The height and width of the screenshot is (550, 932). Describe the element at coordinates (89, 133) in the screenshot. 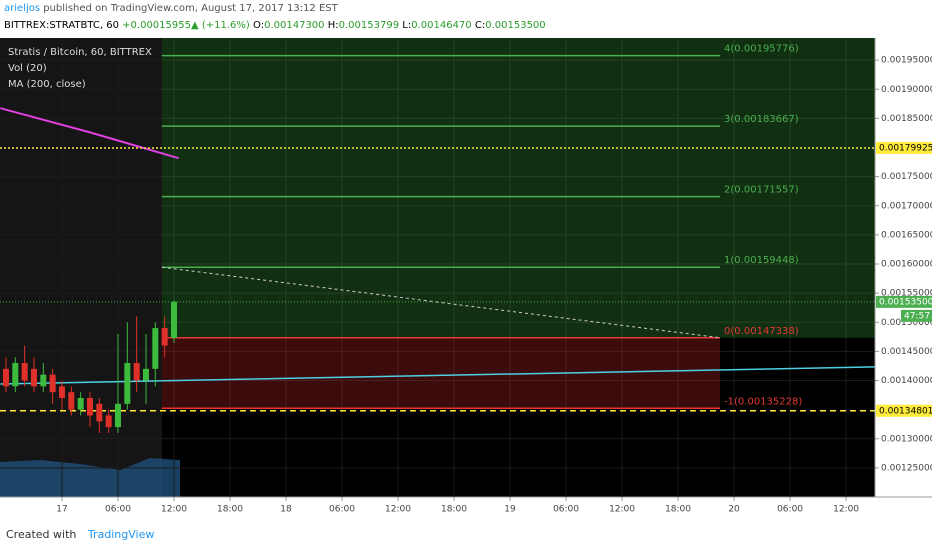

I see `moving-average` at that location.